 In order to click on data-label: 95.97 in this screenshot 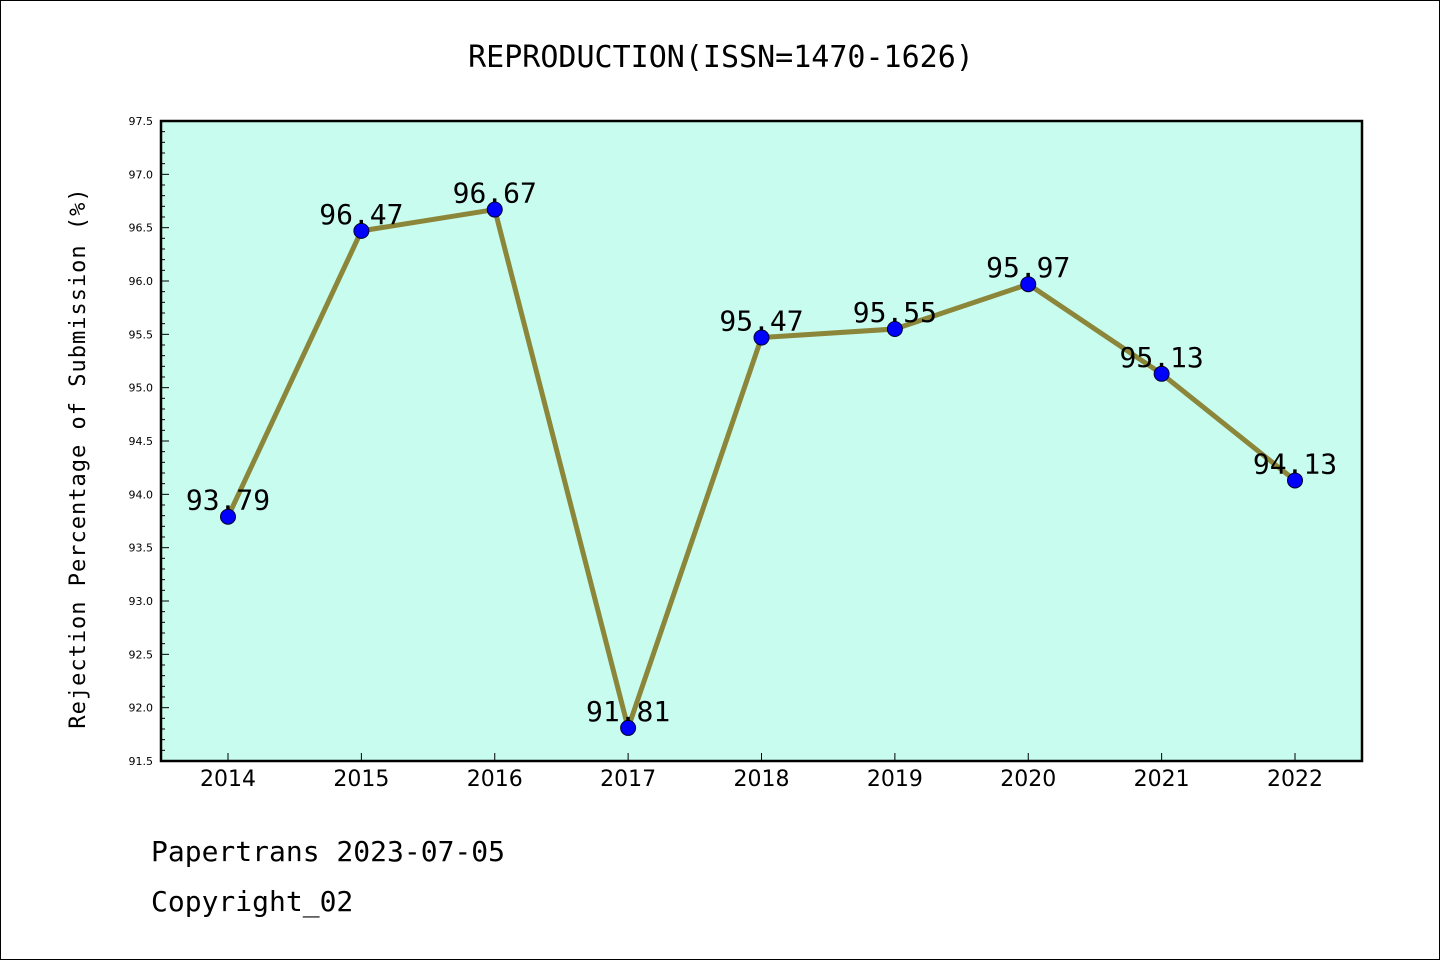, I will do `click(1028, 267)`.